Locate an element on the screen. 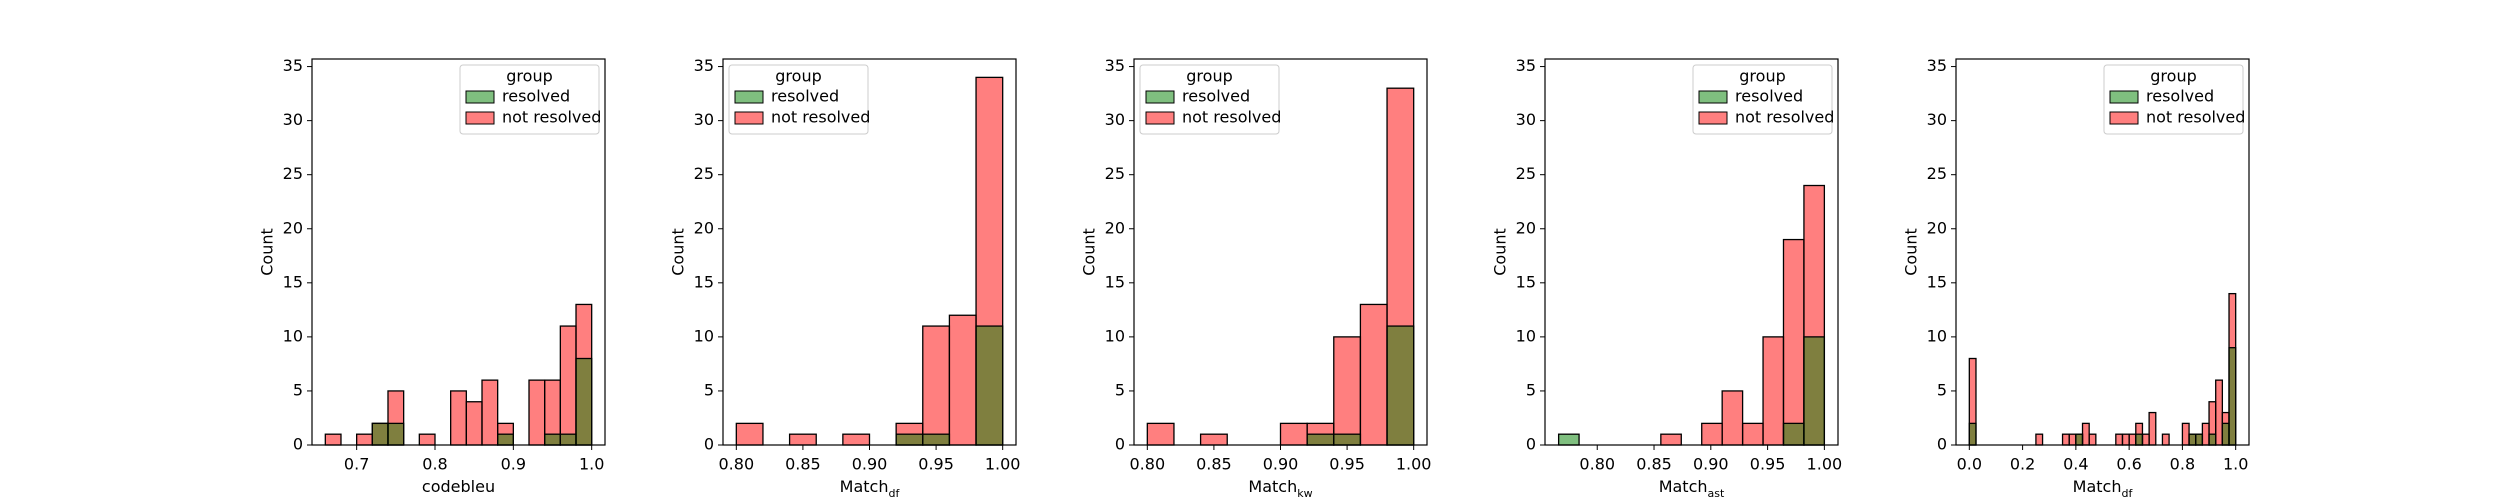 The width and height of the screenshot is (2500, 500). x-tick-label: 0.2 is located at coordinates (2022, 464).